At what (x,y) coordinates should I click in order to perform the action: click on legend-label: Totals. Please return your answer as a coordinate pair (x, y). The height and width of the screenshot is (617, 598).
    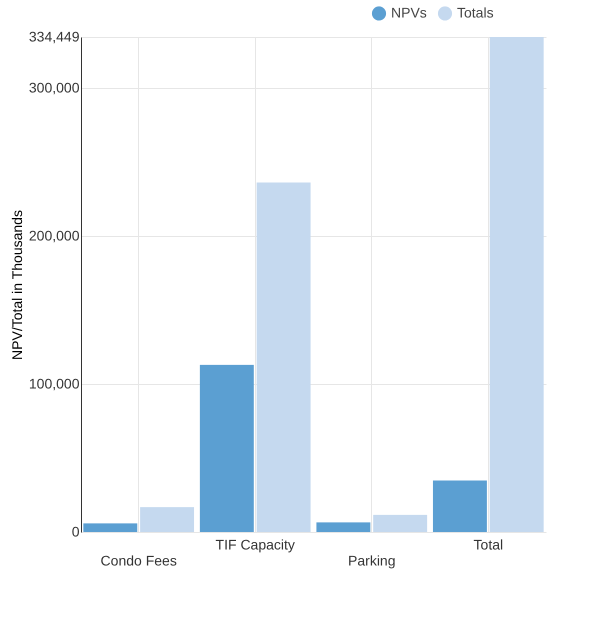
    Looking at the image, I should click on (475, 12).